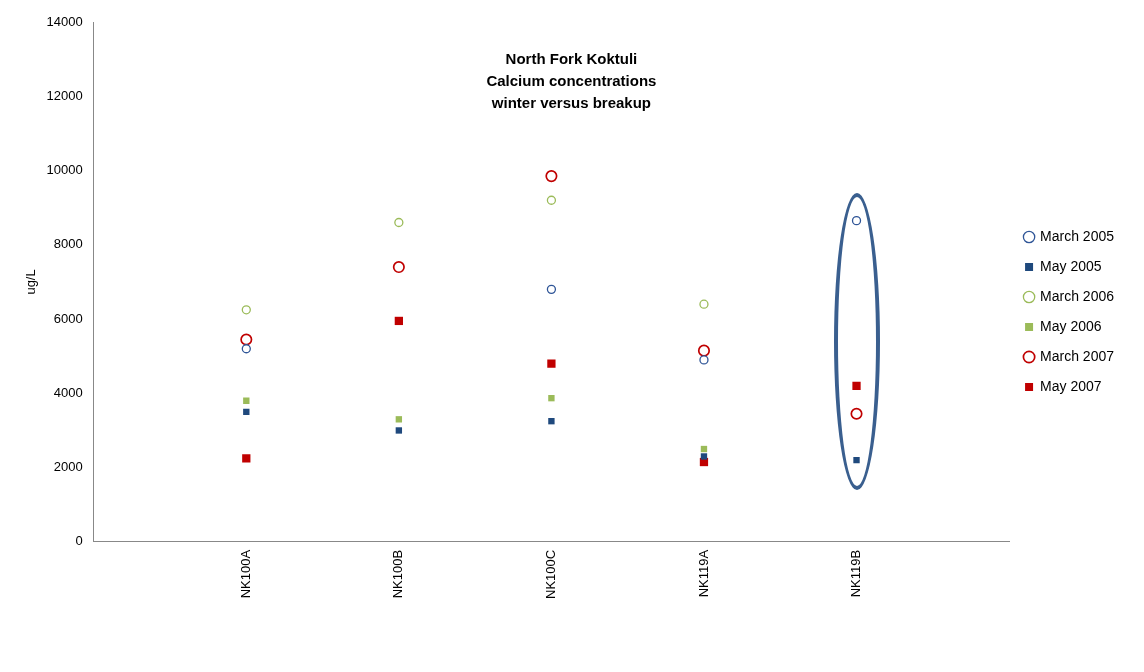 The height and width of the screenshot is (672, 1144). I want to click on legend-label: May 2007, so click(1071, 385).